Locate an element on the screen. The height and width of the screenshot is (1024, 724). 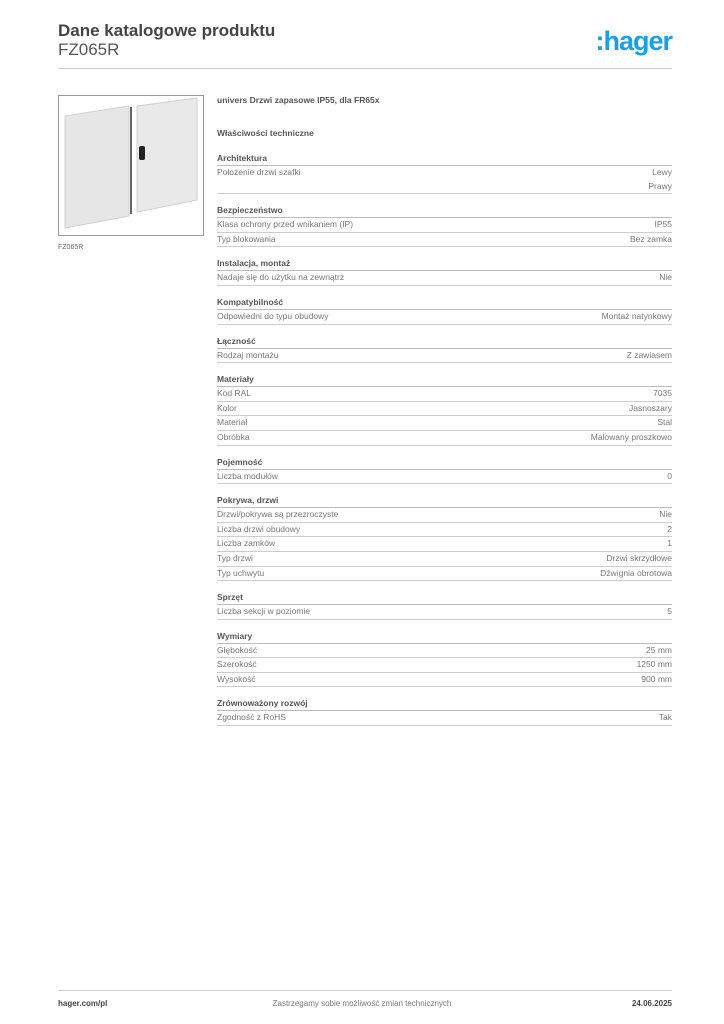
spec-value: Stal is located at coordinates (664, 422).